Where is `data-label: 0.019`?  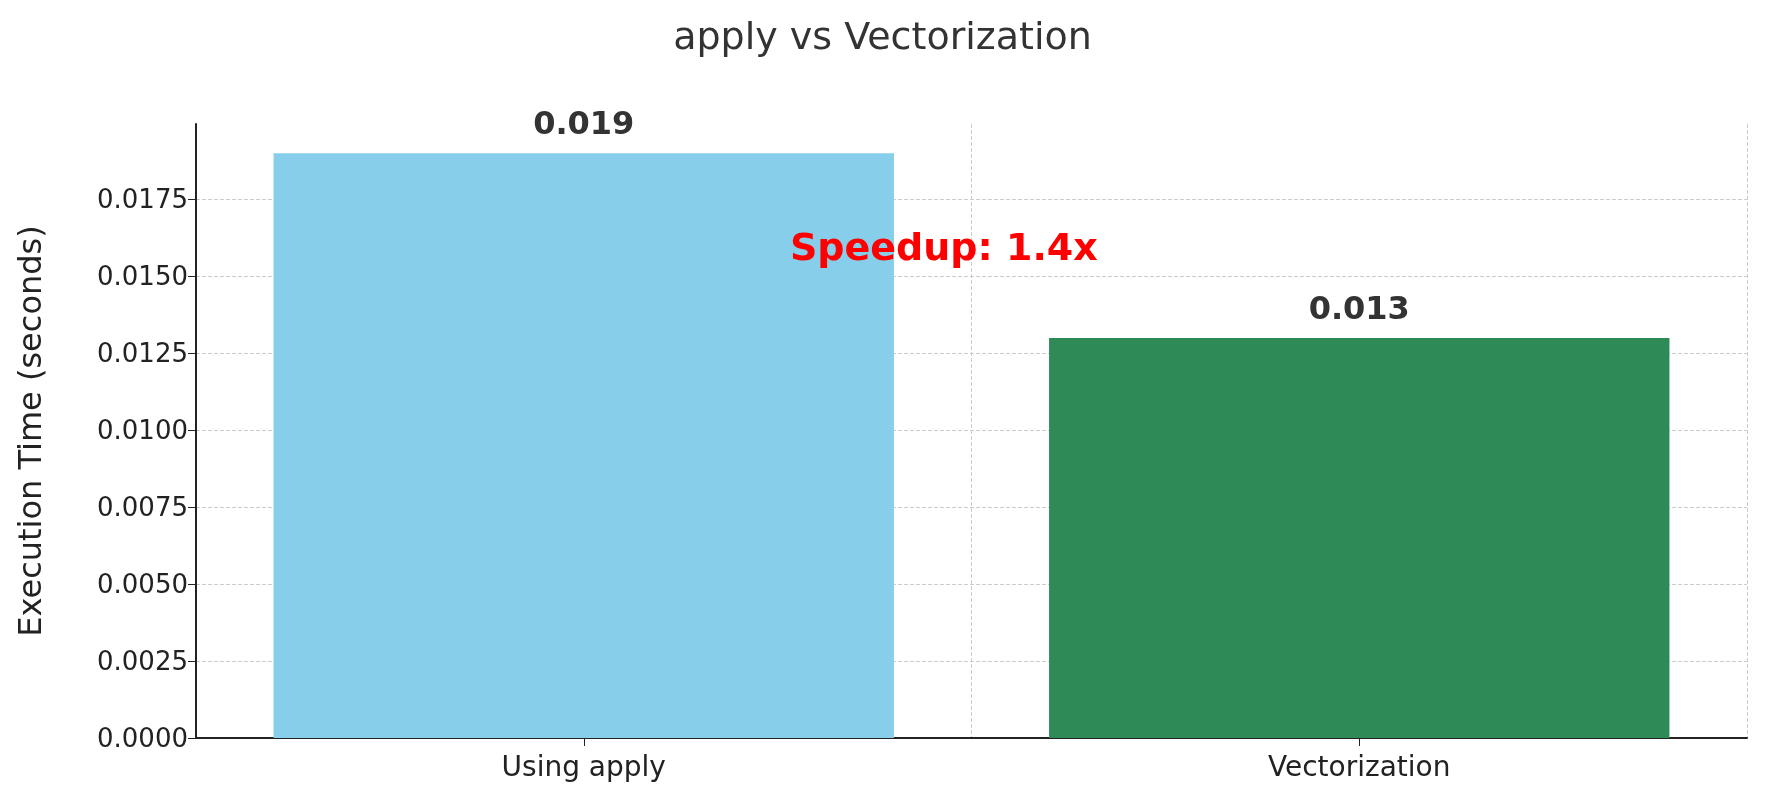 data-label: 0.019 is located at coordinates (584, 123).